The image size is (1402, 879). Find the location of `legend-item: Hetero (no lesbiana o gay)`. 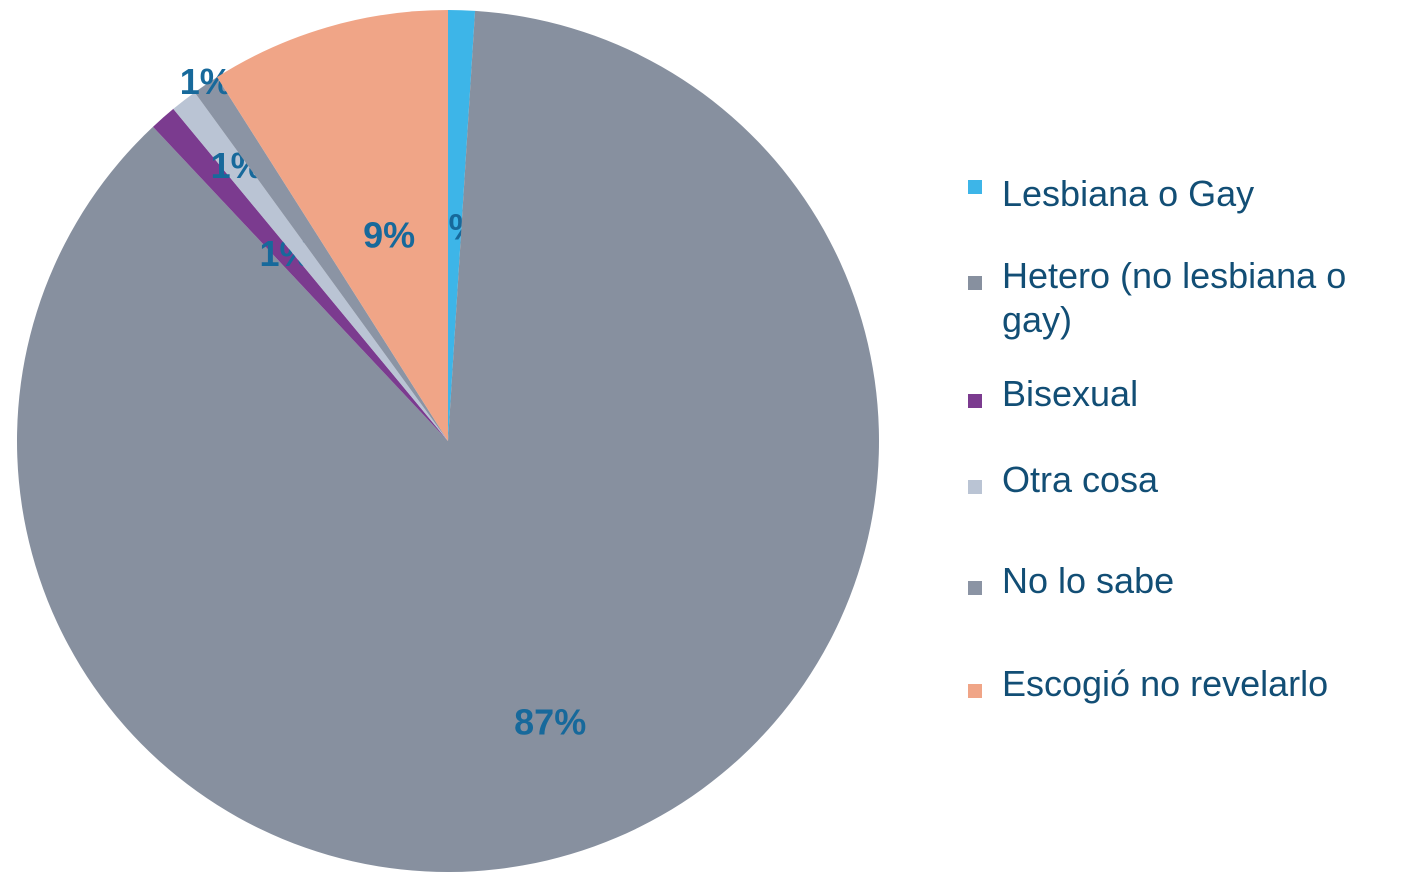

legend-item: Hetero (no lesbiana o gay) is located at coordinates (1178, 298).